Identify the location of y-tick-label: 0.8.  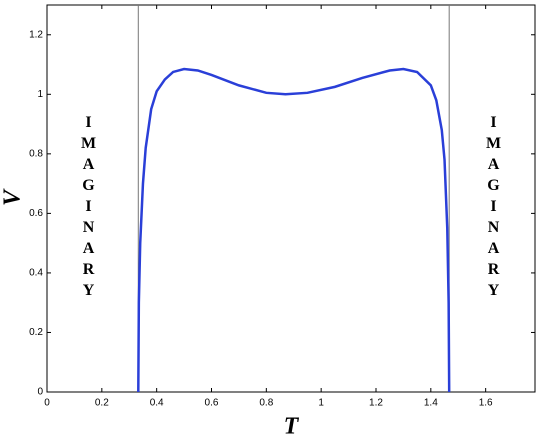
(36, 153).